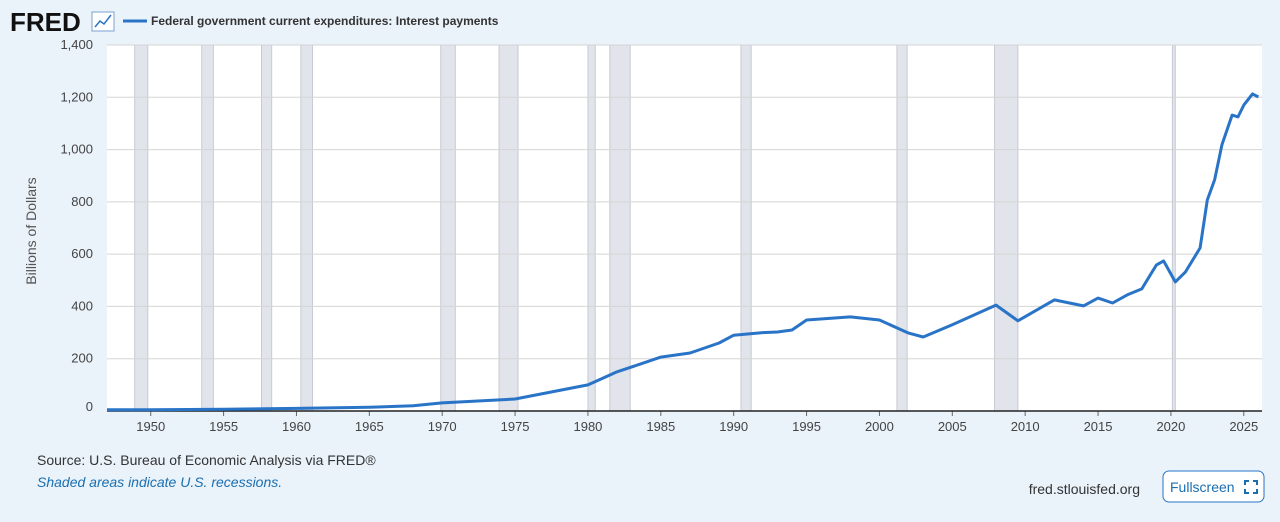  Describe the element at coordinates (296, 426) in the screenshot. I see `x-tick-label: 1960` at that location.